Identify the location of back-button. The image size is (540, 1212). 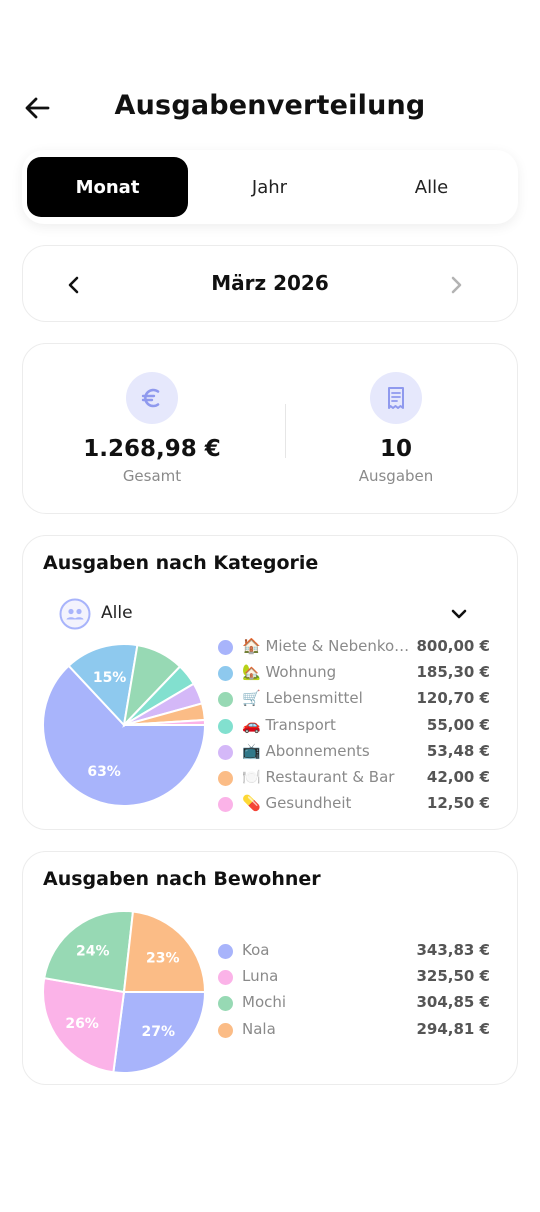
(38, 108).